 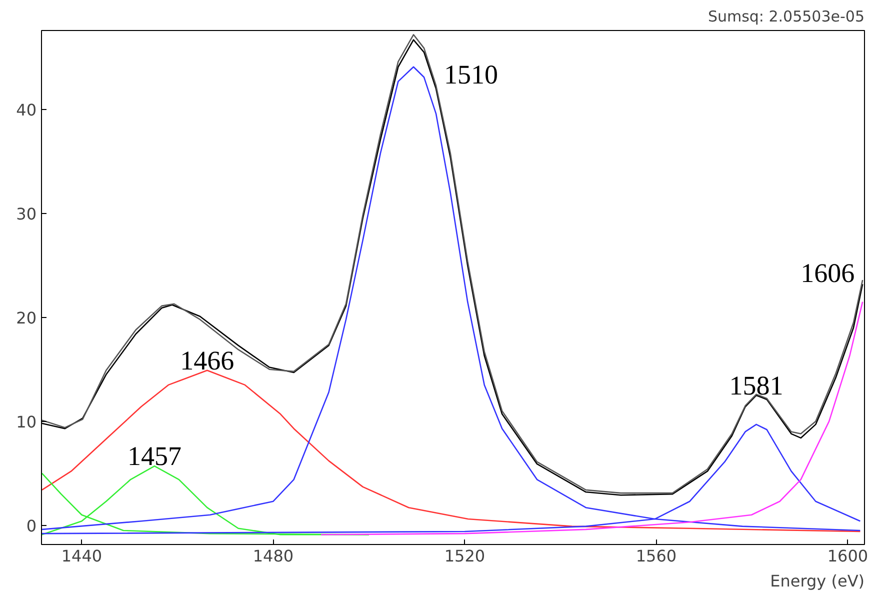 What do you see at coordinates (465, 556) in the screenshot?
I see `x-tick-label: 1520` at bounding box center [465, 556].